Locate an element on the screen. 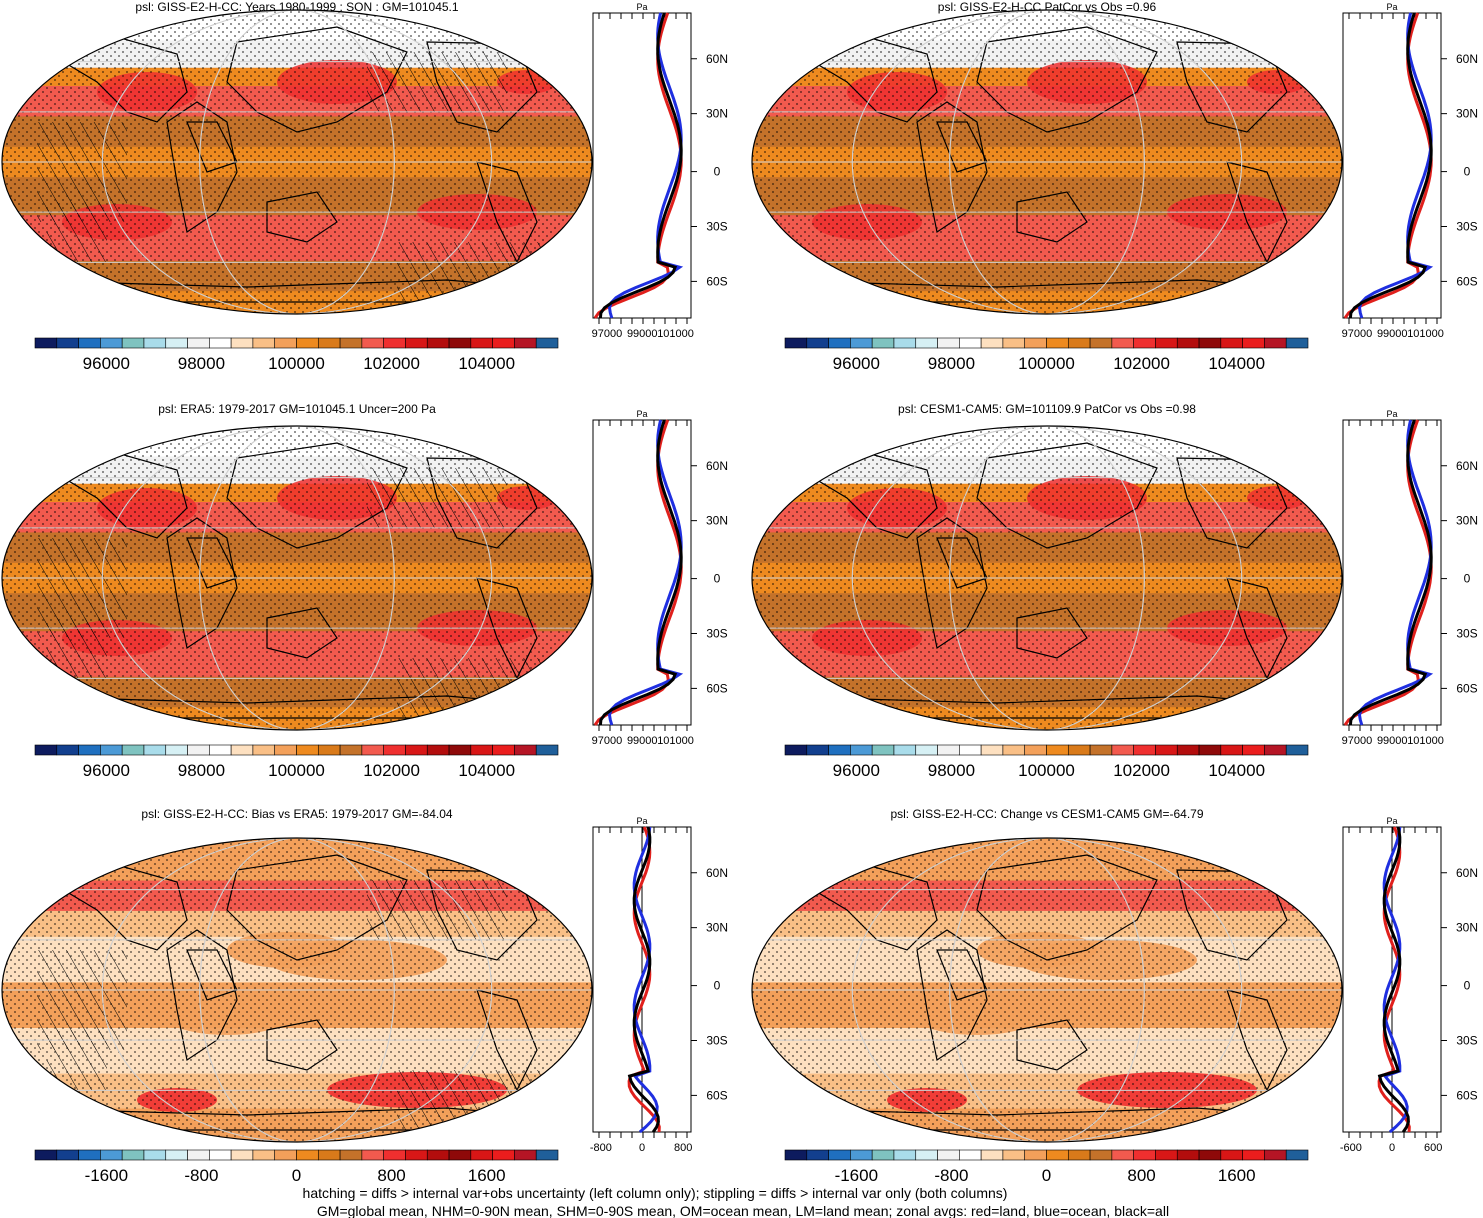 Image resolution: width=1483 pixels, height=1218 pixels. zonal-lat-label: 60S is located at coordinates (1466, 688).